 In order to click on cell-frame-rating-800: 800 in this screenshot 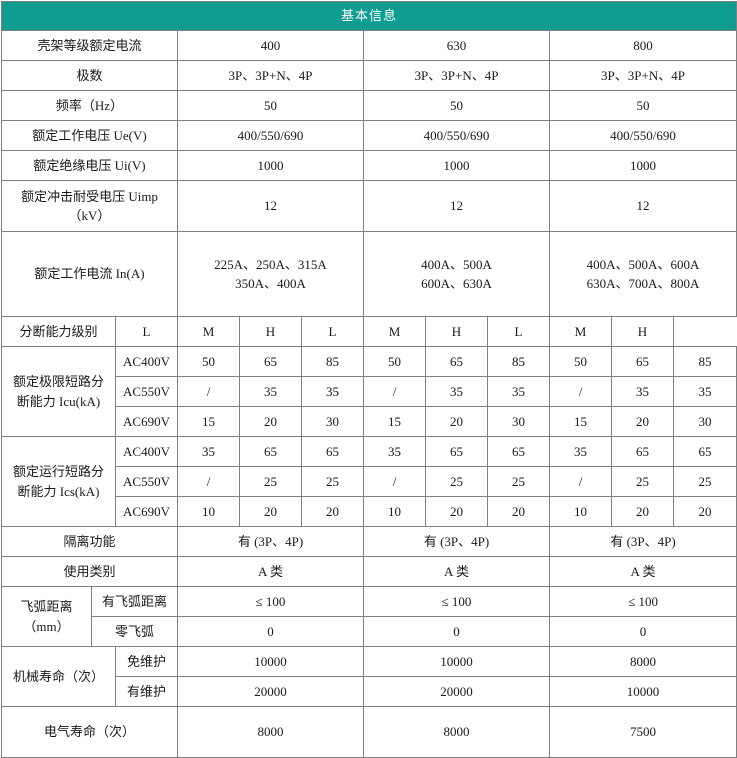, I will do `click(642, 45)`.